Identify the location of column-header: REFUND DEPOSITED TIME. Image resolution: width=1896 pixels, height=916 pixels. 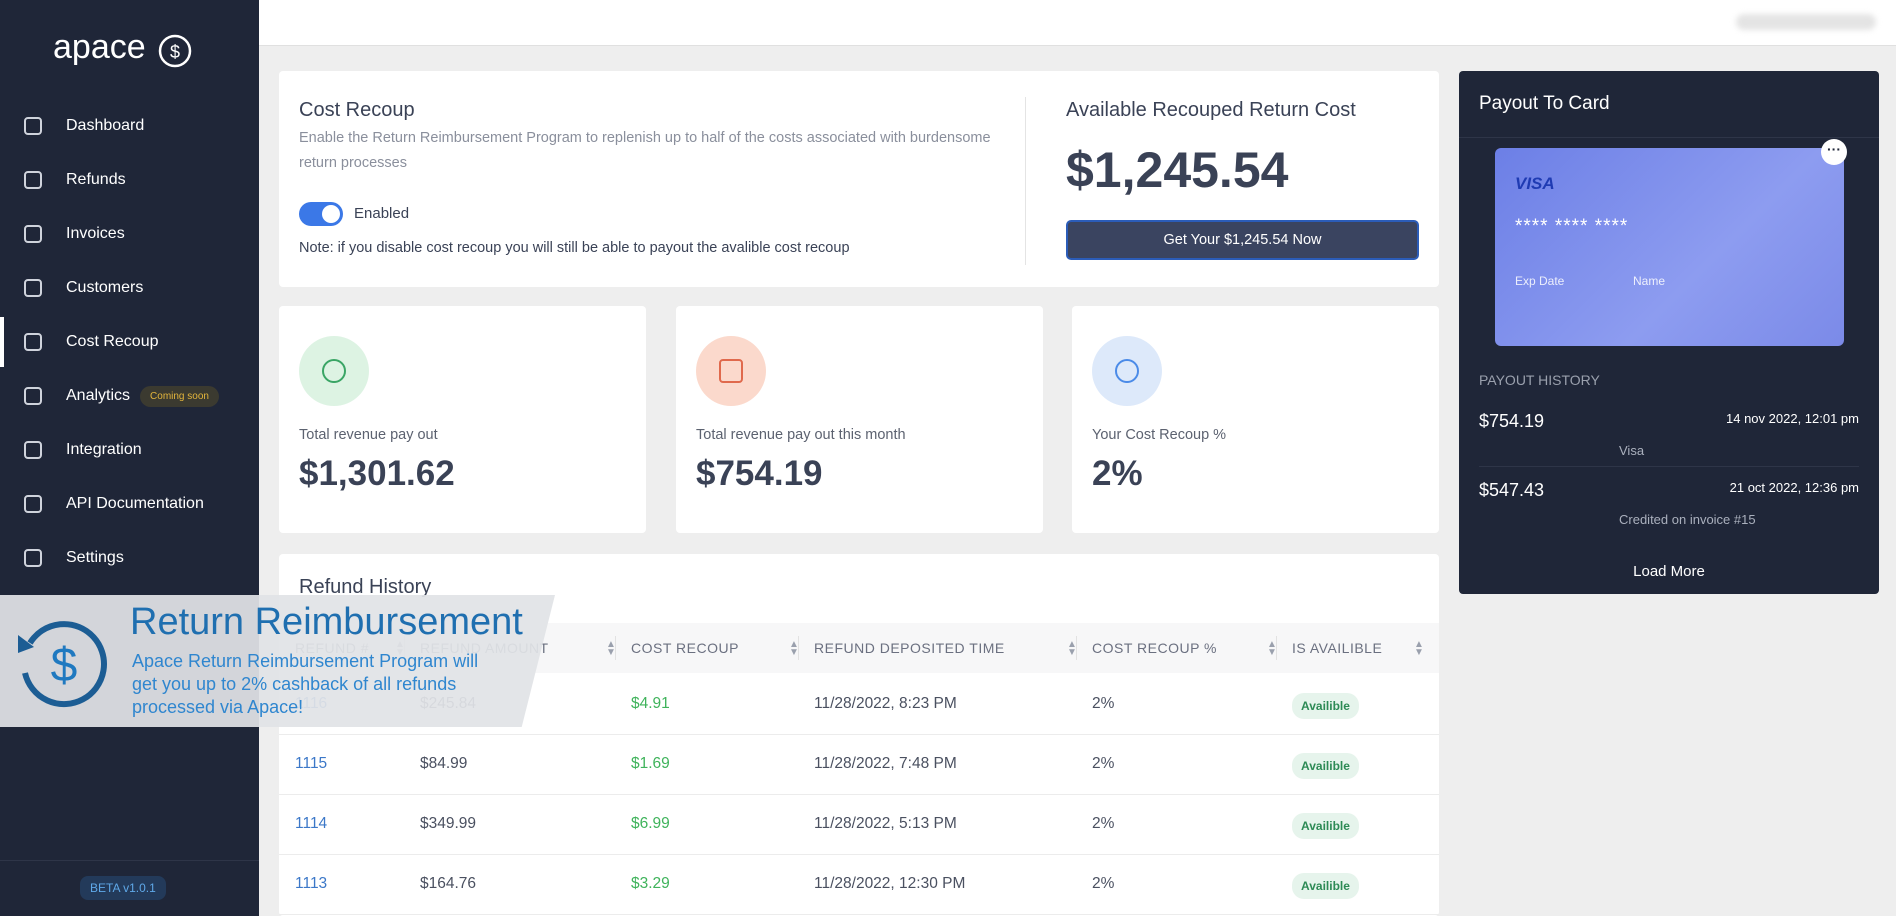
(909, 648).